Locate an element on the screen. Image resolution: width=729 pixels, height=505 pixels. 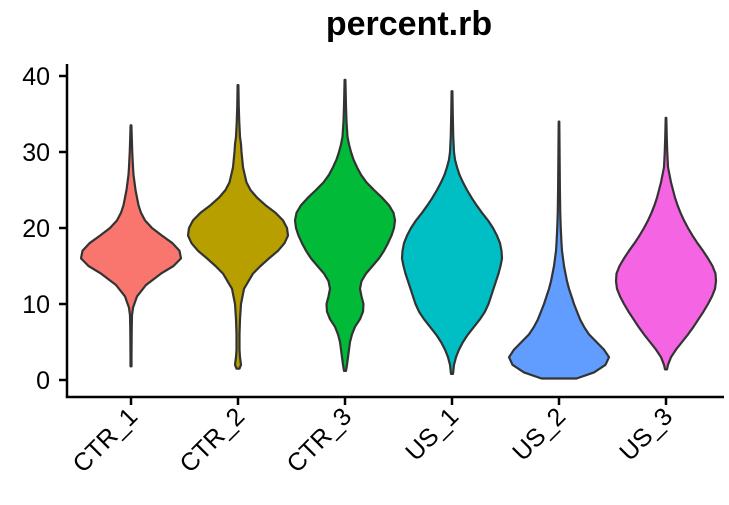
y-tick-label: 20 is located at coordinates (36, 229).